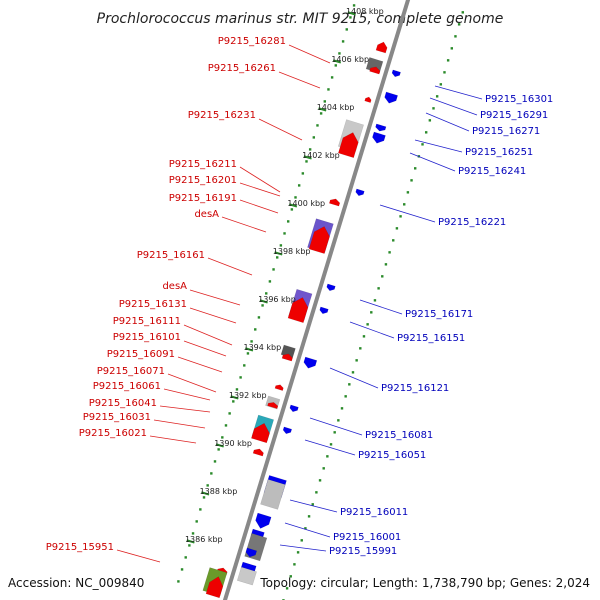 The width and height of the screenshot is (600, 600). What do you see at coordinates (499, 152) in the screenshot?
I see `gene-label-reverse: P9215_16251` at bounding box center [499, 152].